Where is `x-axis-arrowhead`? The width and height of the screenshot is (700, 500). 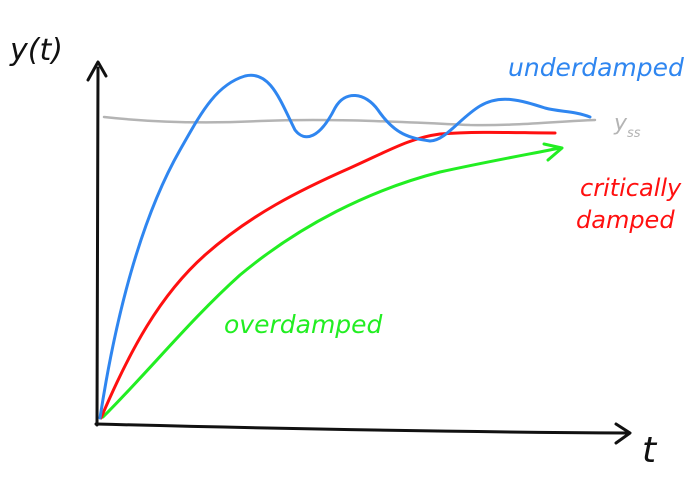 x-axis-arrowhead is located at coordinates (623, 433).